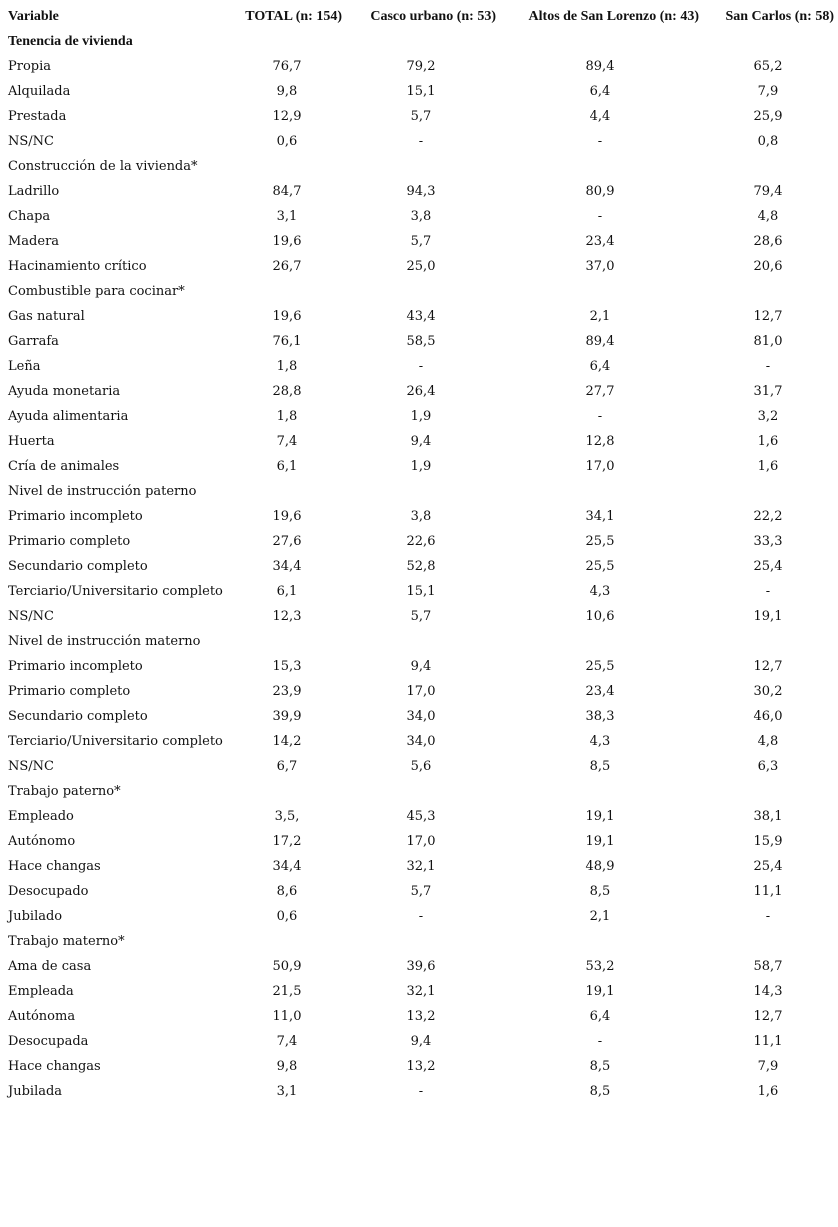 The image size is (838, 1227). I want to click on table-cell: 12,8, so click(600, 441).